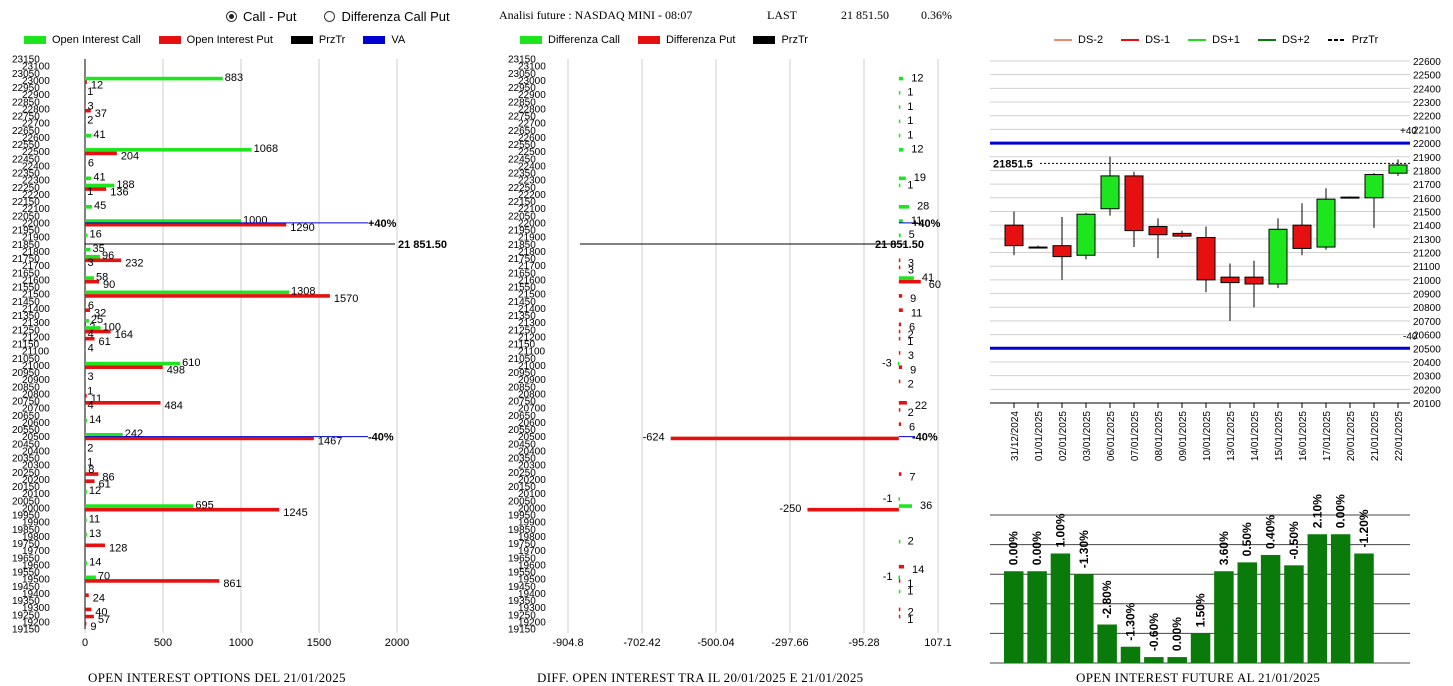  What do you see at coordinates (95, 420) in the screenshot?
I see `oi-call-value: 14` at bounding box center [95, 420].